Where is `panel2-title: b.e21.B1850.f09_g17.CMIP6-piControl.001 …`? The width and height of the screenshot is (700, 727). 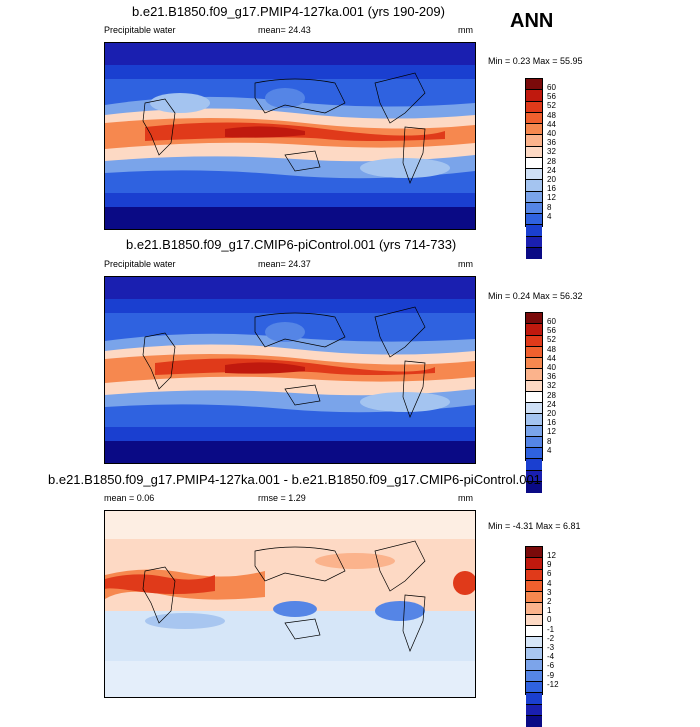 panel2-title: b.e21.B1850.f09_g17.CMIP6-piControl.001 … is located at coordinates (291, 244).